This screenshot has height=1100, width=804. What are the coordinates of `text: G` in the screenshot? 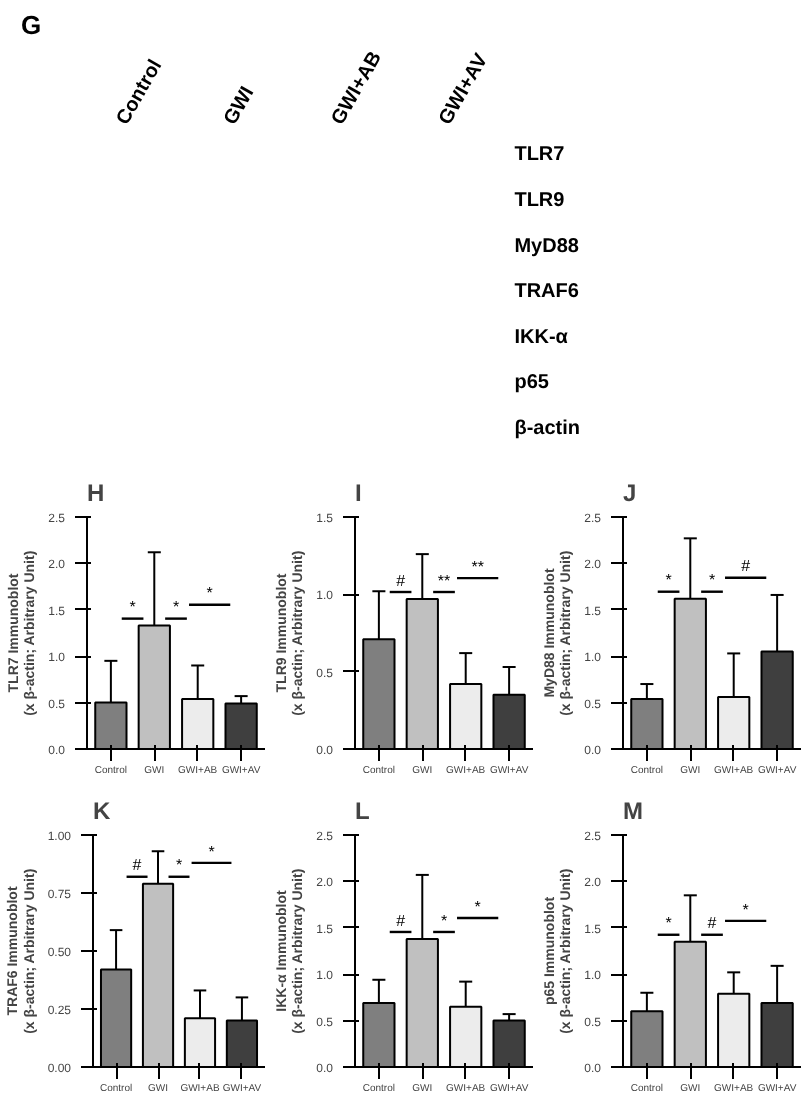 It's located at (31, 24).